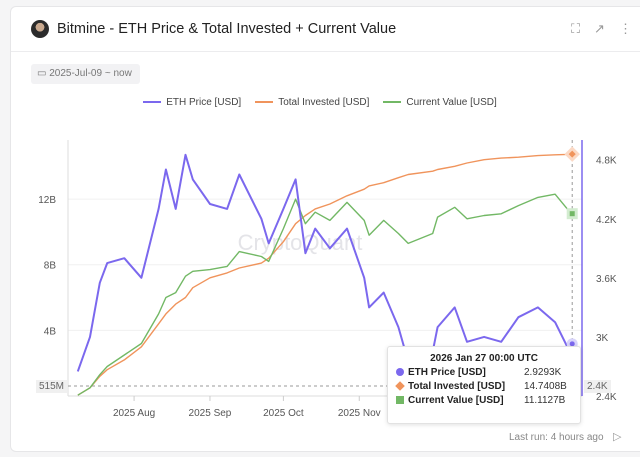  Describe the element at coordinates (572, 154) in the screenshot. I see `invested-point-marker` at that location.